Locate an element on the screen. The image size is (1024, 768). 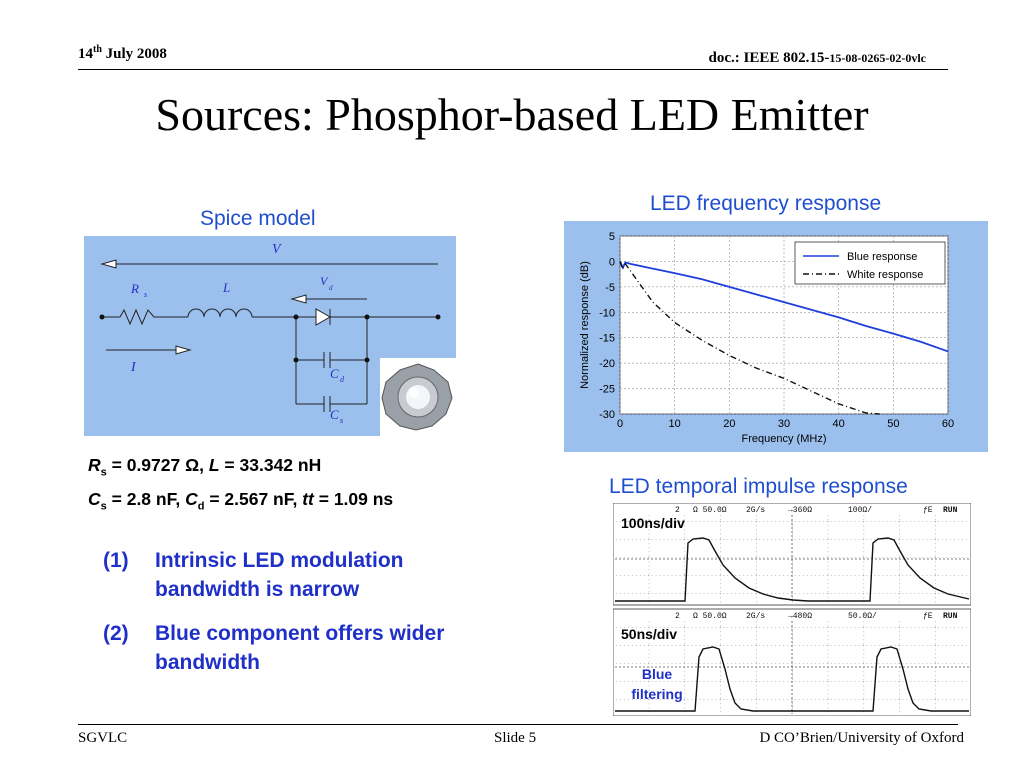
label-Cs: C is located at coordinates (334, 414).